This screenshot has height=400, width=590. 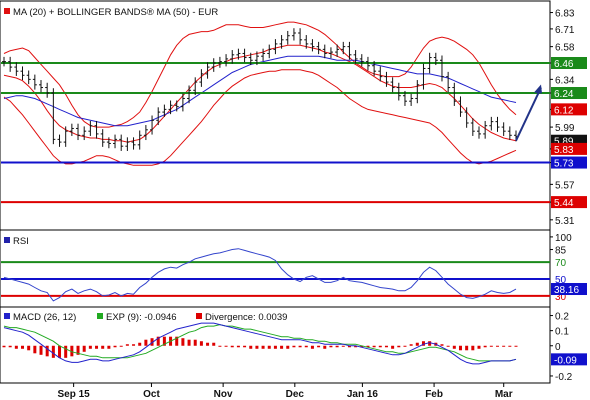 What do you see at coordinates (565, 360) in the screenshot?
I see `macd-value-tag-text: -0.09` at bounding box center [565, 360].